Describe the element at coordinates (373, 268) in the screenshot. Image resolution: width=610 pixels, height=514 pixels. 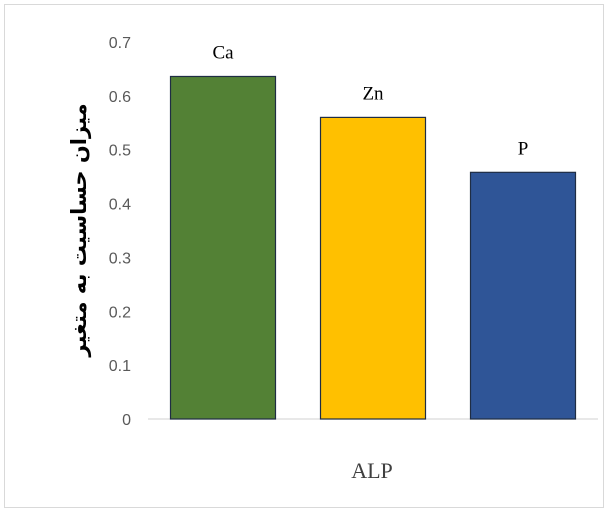
I see `bar-zn` at that location.